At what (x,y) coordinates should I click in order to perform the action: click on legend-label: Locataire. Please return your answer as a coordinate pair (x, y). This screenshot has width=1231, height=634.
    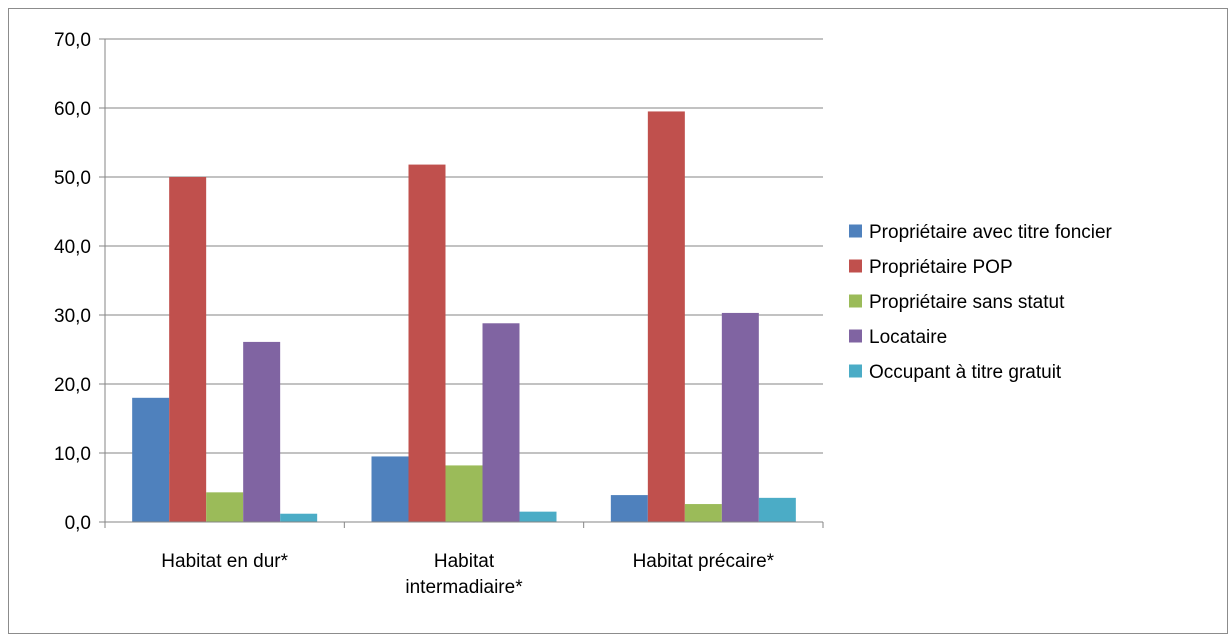
    Looking at the image, I should click on (908, 337).